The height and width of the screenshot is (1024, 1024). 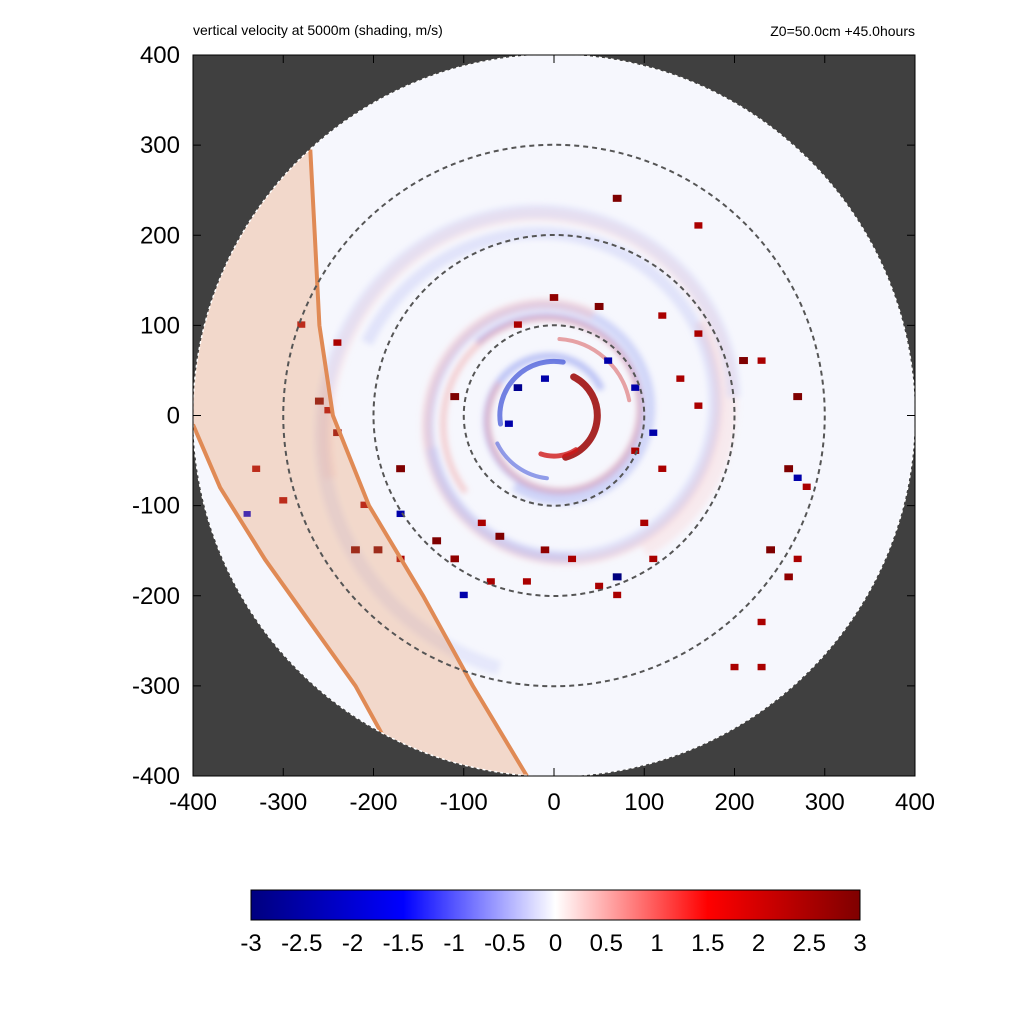 I want to click on y-tick-label: 300, so click(x=160, y=145).